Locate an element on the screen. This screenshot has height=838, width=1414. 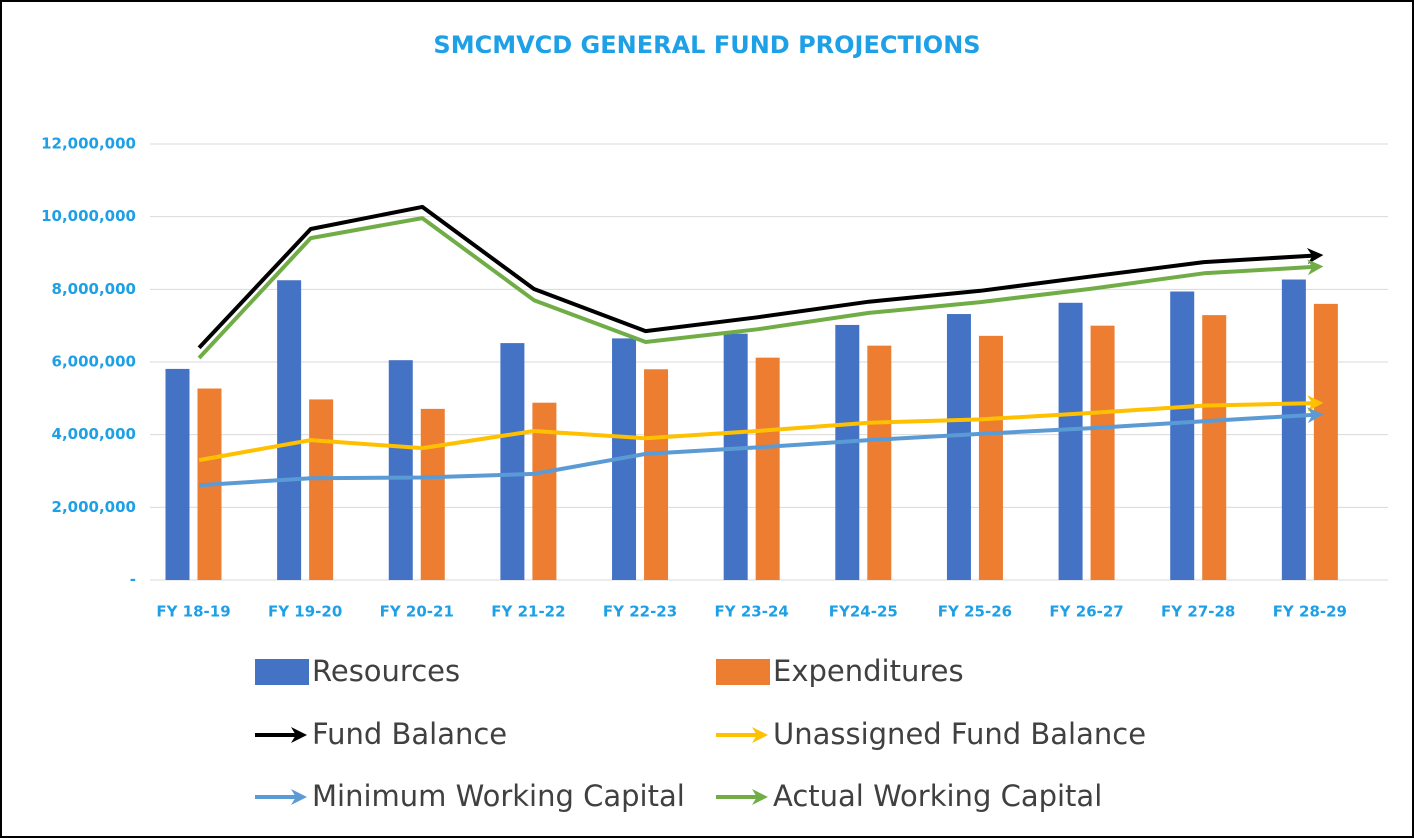
x-tick-label: FY 25-26 is located at coordinates (975, 612).